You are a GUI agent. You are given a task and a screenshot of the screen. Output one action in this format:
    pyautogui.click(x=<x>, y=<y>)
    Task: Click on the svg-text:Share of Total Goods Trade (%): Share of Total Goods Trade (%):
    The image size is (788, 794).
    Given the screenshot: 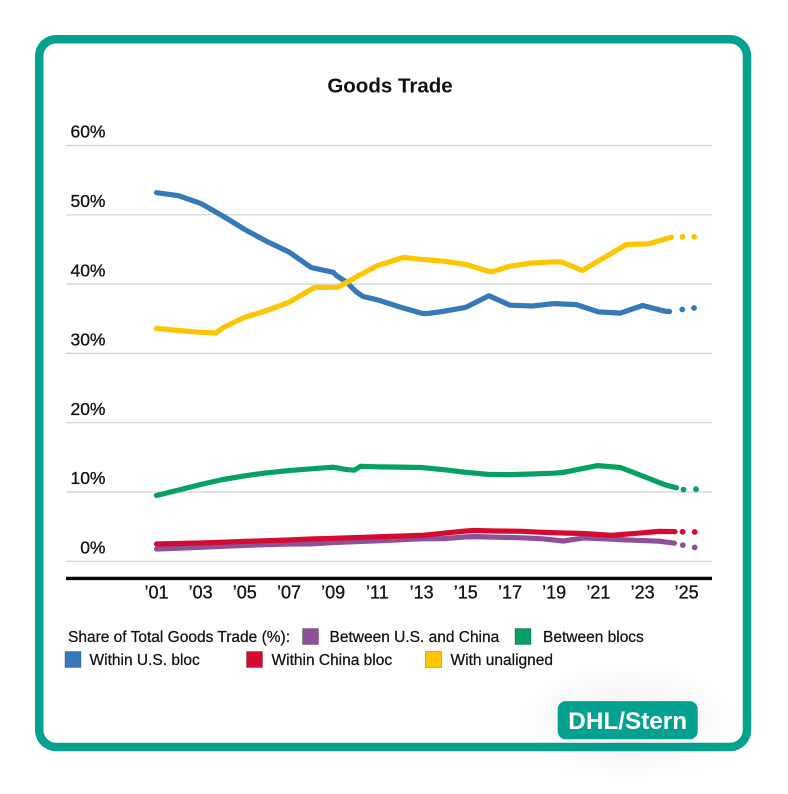 What is the action you would take?
    pyautogui.click(x=179, y=637)
    